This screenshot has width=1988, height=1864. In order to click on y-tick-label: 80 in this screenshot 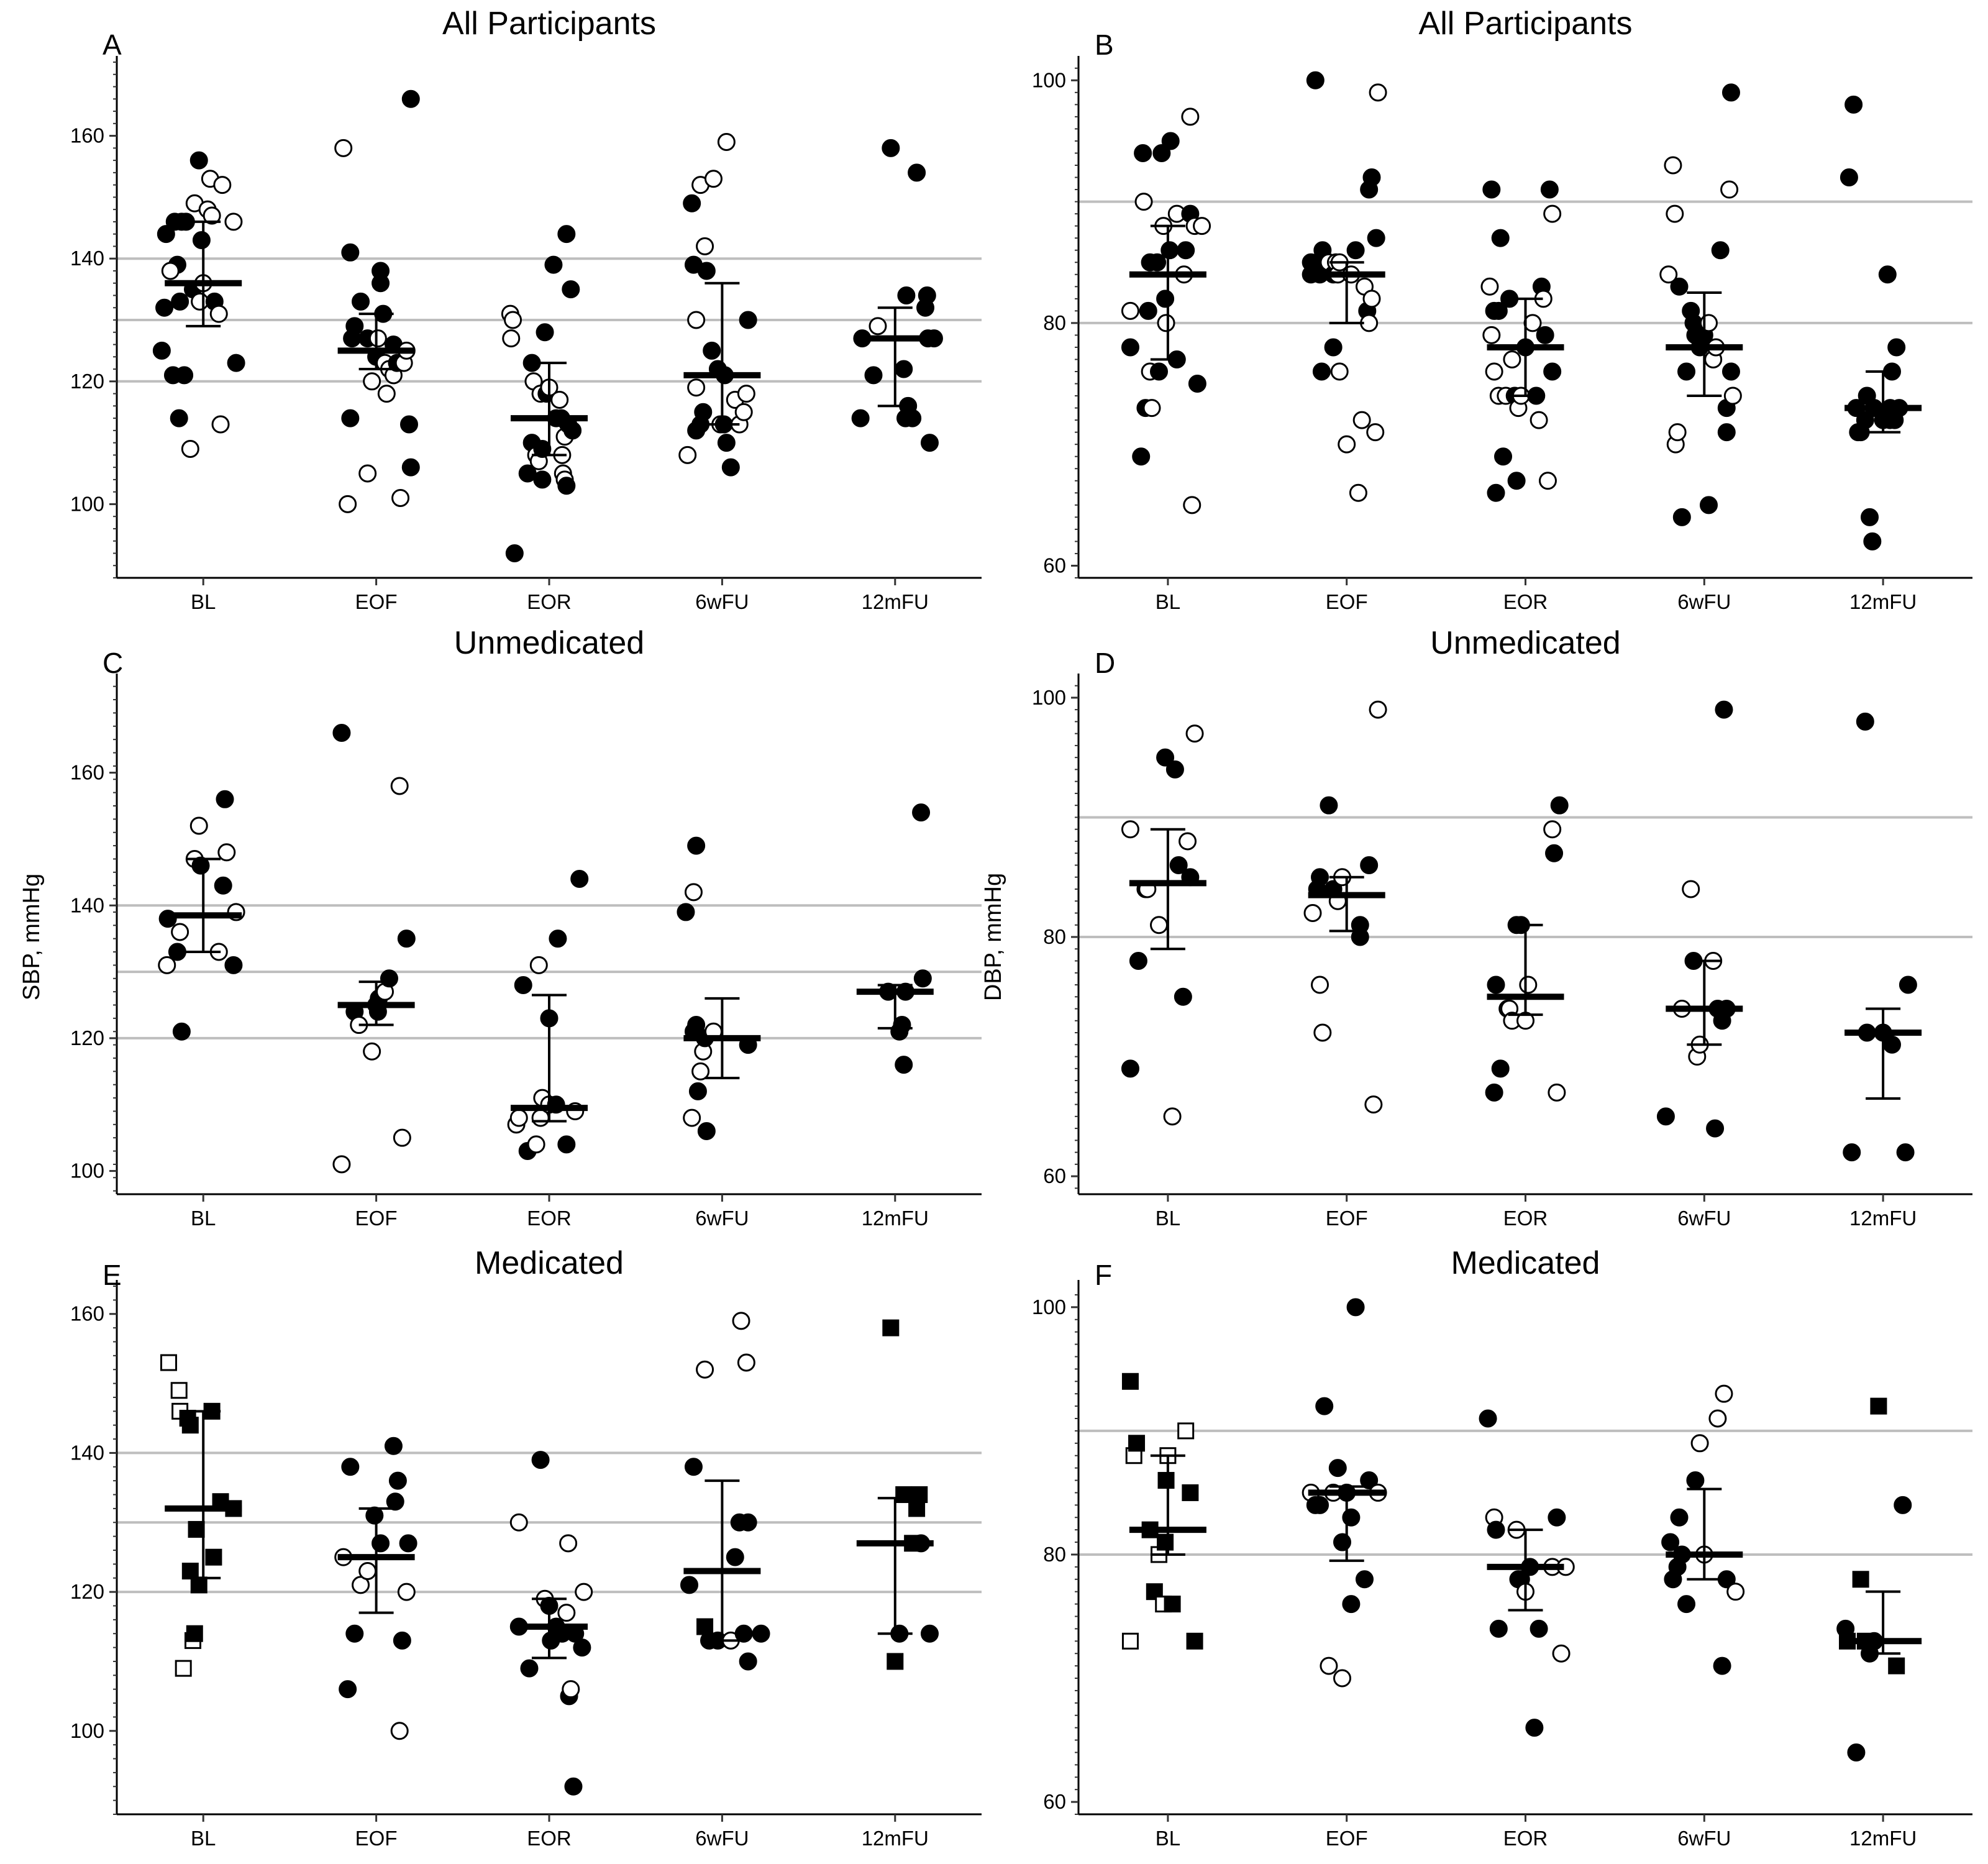, I will do `click(1054, 1554)`.